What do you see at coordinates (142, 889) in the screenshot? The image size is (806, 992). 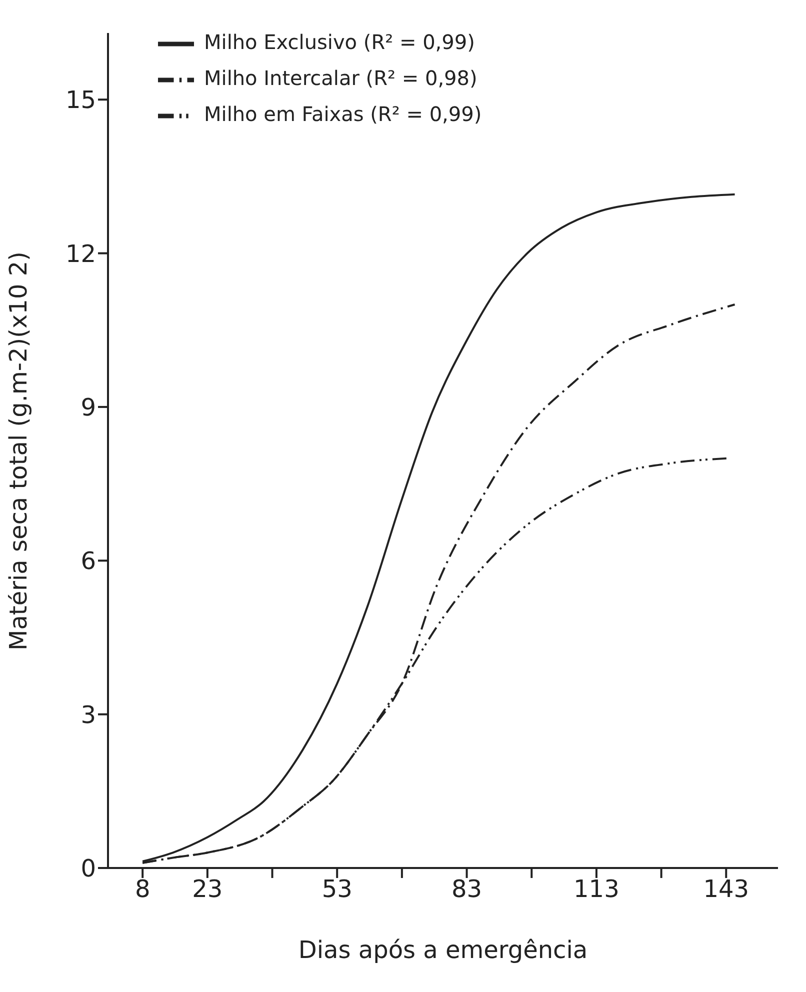 I see `x-tick-label: 8` at bounding box center [142, 889].